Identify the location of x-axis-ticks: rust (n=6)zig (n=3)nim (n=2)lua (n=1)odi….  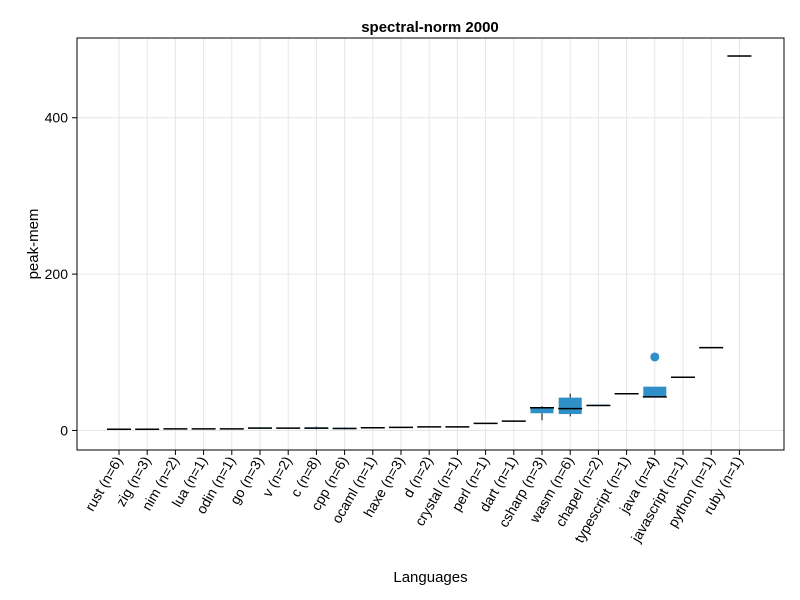
(414, 498).